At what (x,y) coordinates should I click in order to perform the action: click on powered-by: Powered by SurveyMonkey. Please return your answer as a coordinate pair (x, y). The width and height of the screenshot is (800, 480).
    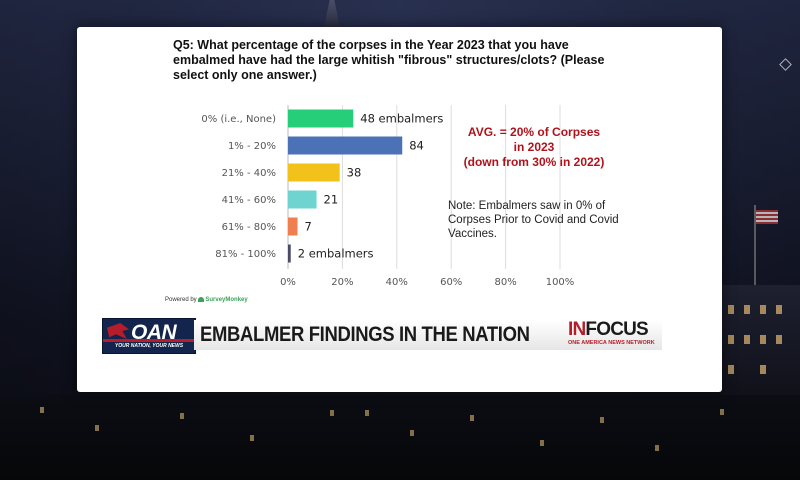
    Looking at the image, I should click on (206, 300).